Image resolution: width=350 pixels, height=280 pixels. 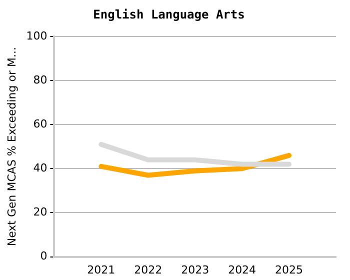 I want to click on x-tick-label: 2021, so click(x=101, y=269).